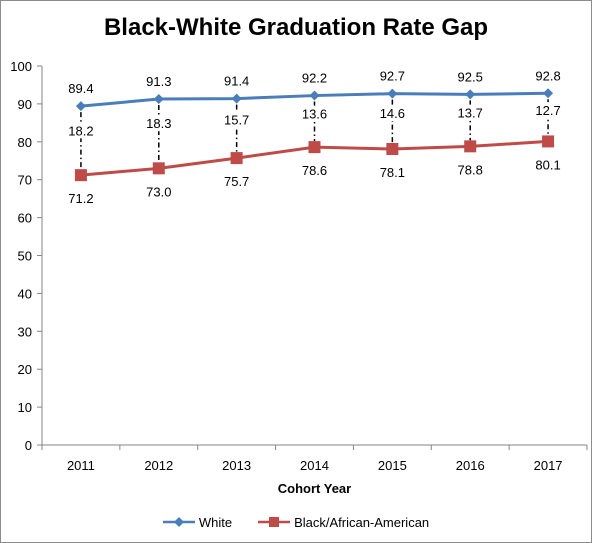 This screenshot has width=592, height=543. Describe the element at coordinates (314, 465) in the screenshot. I see `x-tick-label: 2014` at that location.